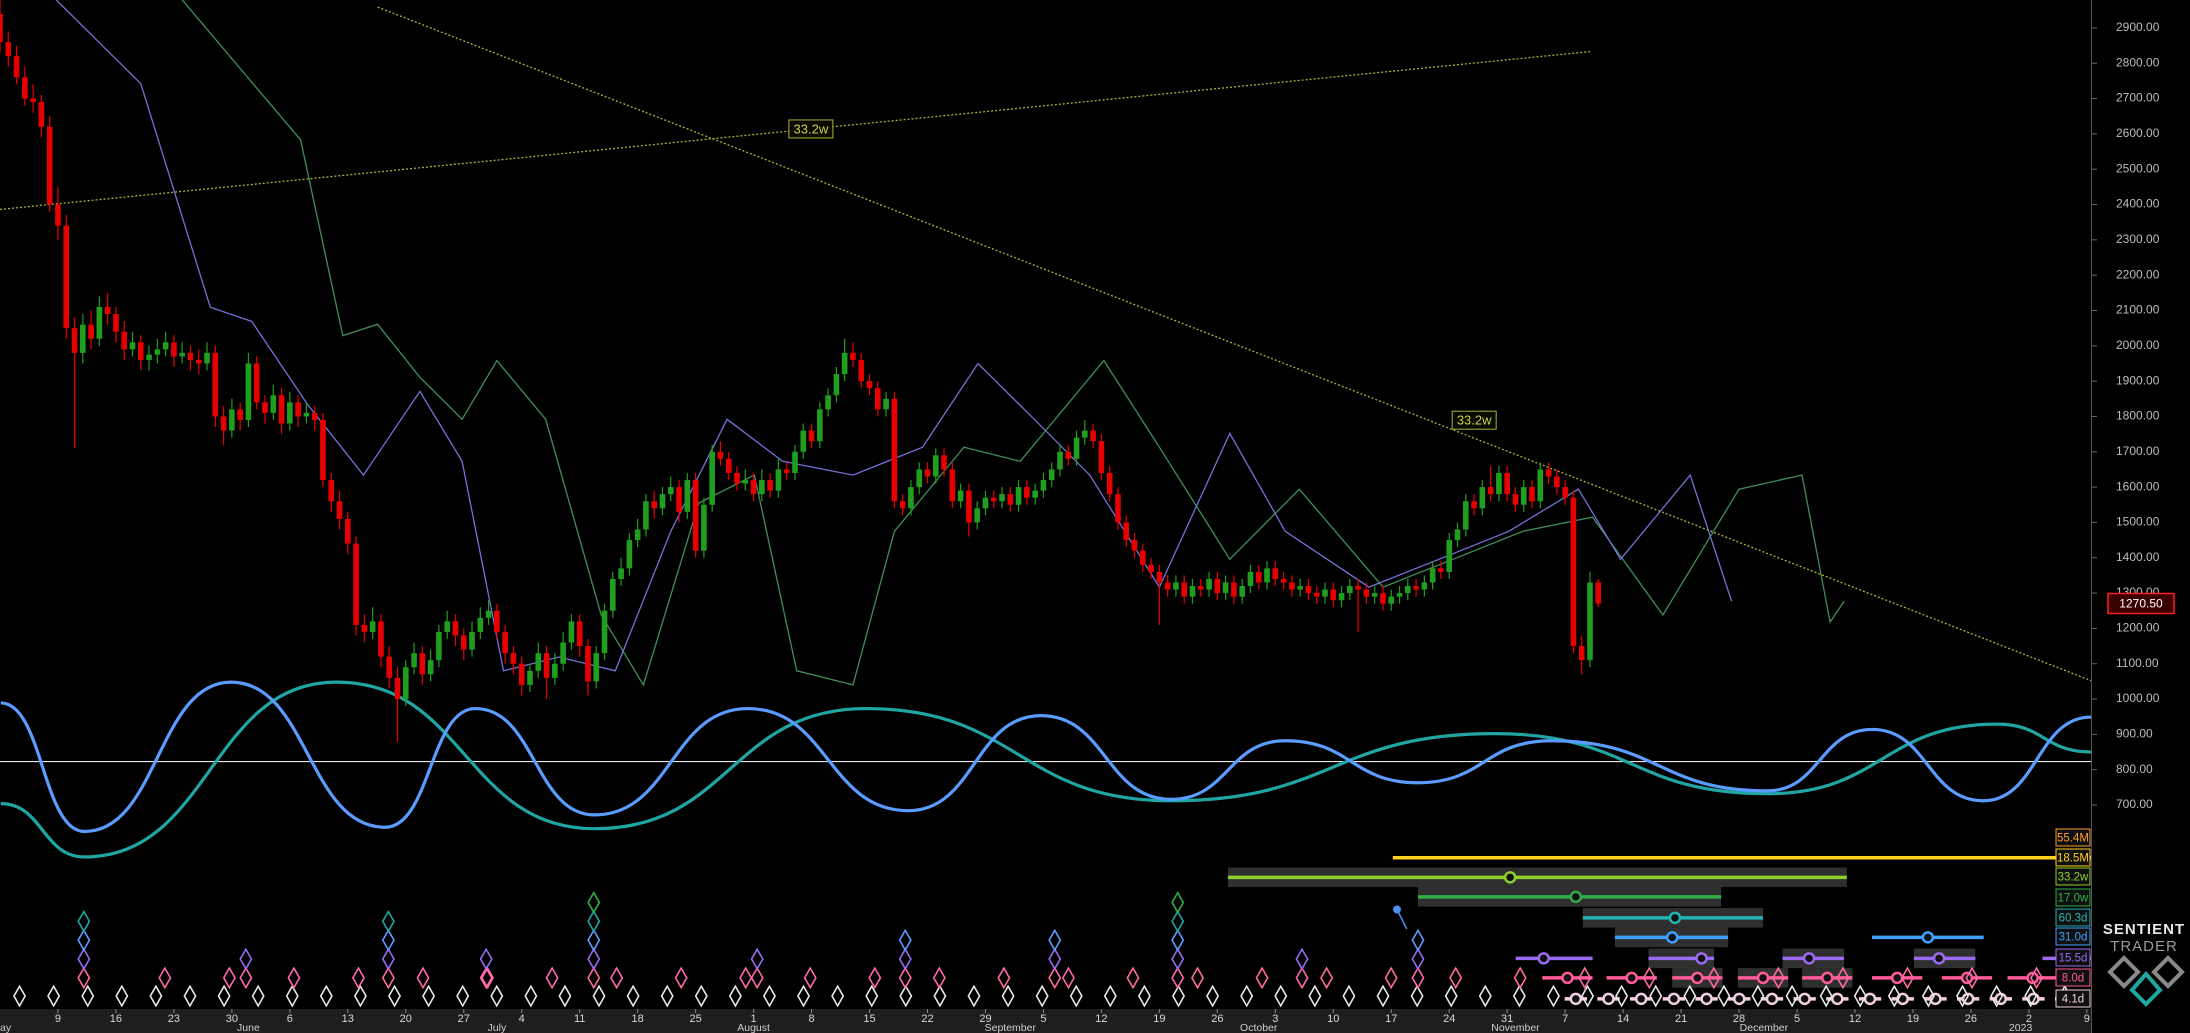 This screenshot has height=1033, width=2190. Describe the element at coordinates (1507, 1019) in the screenshot. I see `x-tick-label: 31` at that location.